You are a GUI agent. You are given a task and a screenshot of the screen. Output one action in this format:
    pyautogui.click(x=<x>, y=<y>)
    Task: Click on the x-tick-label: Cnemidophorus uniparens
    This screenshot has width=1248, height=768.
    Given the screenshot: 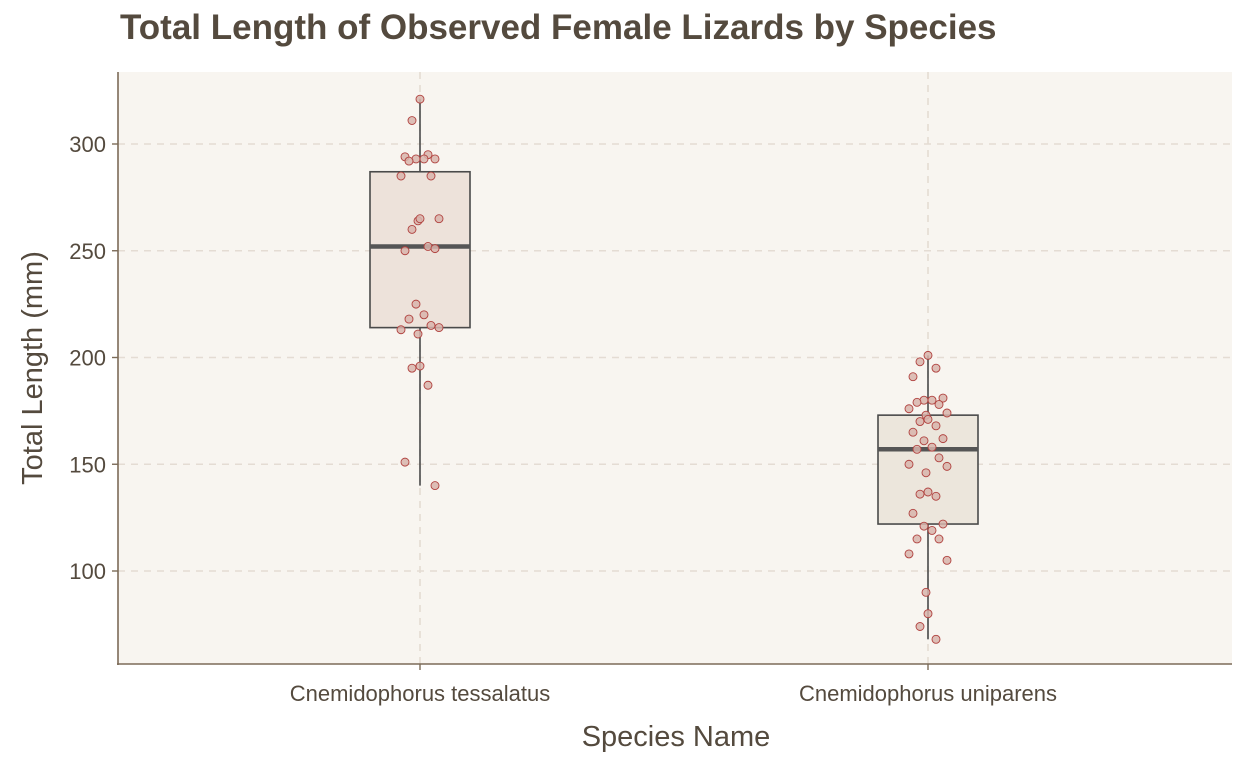 What is the action you would take?
    pyautogui.click(x=928, y=693)
    